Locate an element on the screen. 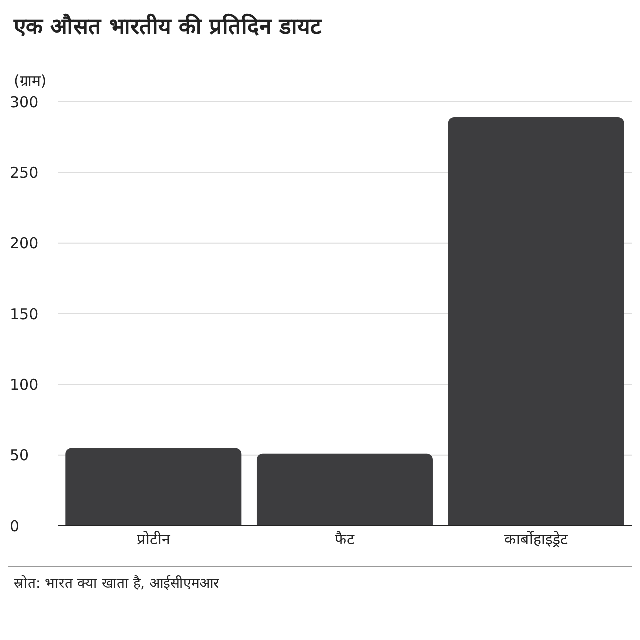 This screenshot has height=640, width=640. y-tick-label: 300 is located at coordinates (24, 102).